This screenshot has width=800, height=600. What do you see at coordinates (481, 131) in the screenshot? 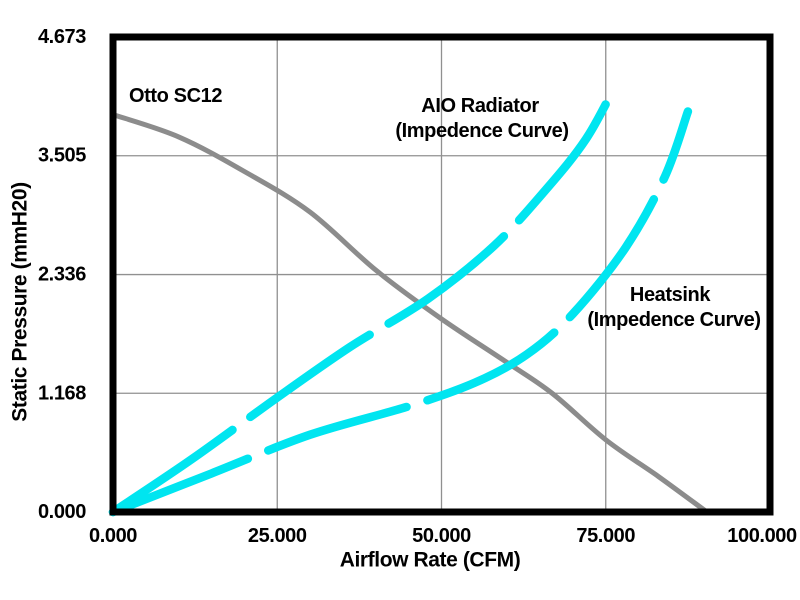
I see `aio-radiator-label-line2: (Impedence Curve)` at bounding box center [481, 131].